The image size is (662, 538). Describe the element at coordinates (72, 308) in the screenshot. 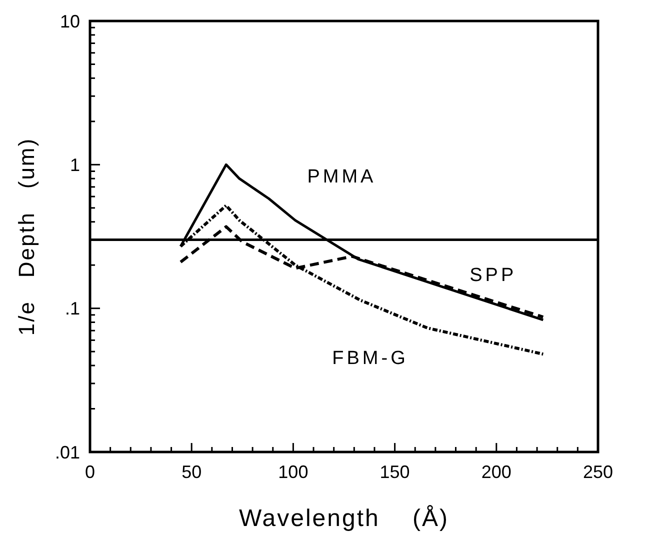

I see `y-tick-label: .1` at that location.